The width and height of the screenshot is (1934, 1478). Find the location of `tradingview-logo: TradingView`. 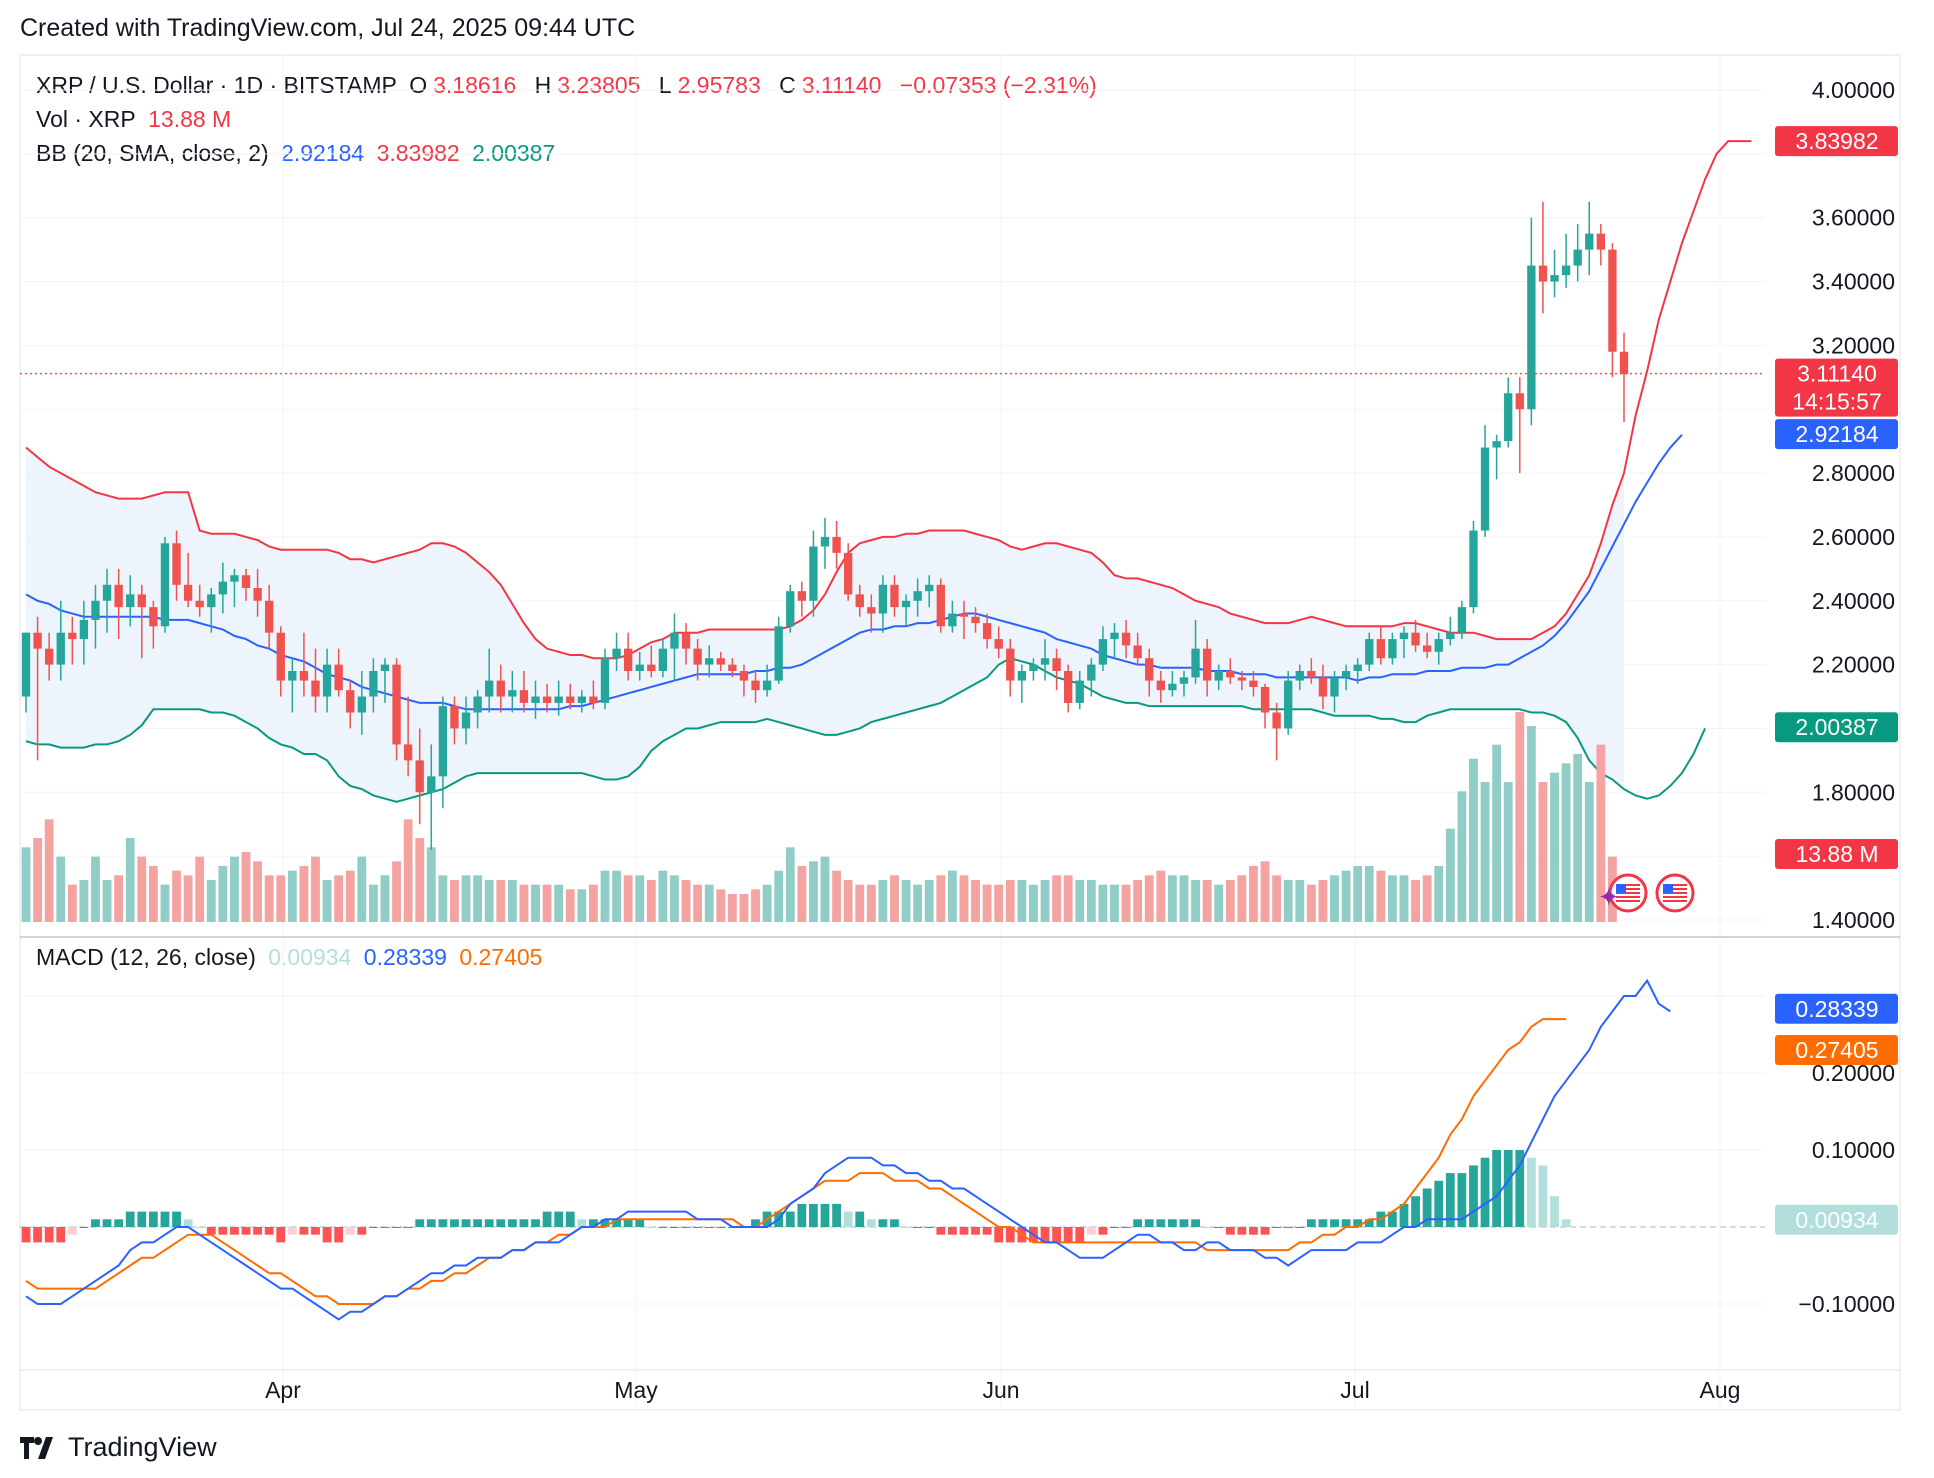

tradingview-logo: TradingView is located at coordinates (118, 1447).